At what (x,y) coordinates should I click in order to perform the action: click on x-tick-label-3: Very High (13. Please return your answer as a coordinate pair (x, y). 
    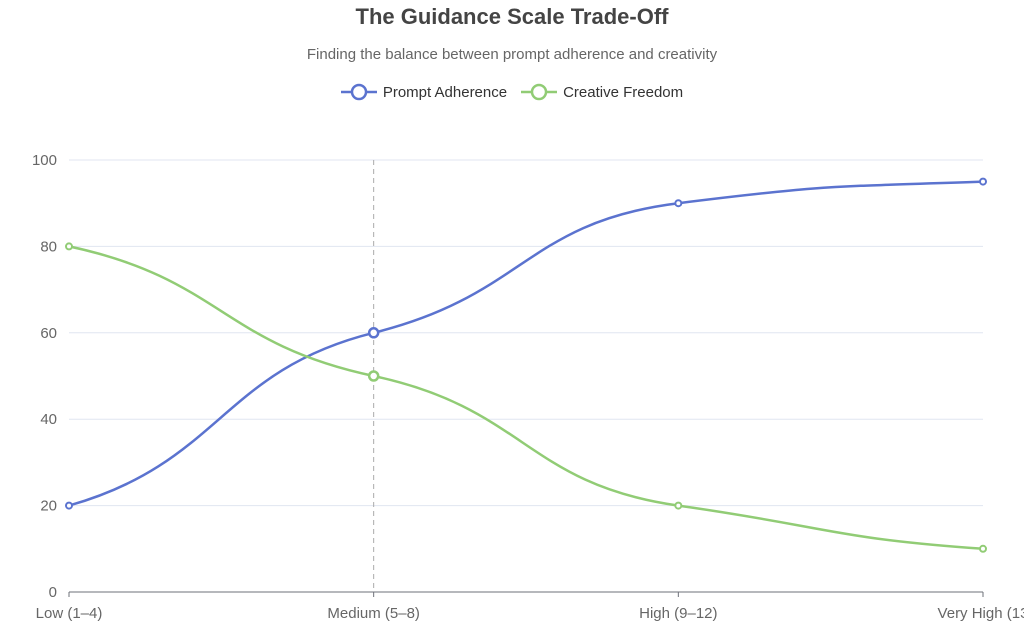
    Looking at the image, I should click on (981, 613).